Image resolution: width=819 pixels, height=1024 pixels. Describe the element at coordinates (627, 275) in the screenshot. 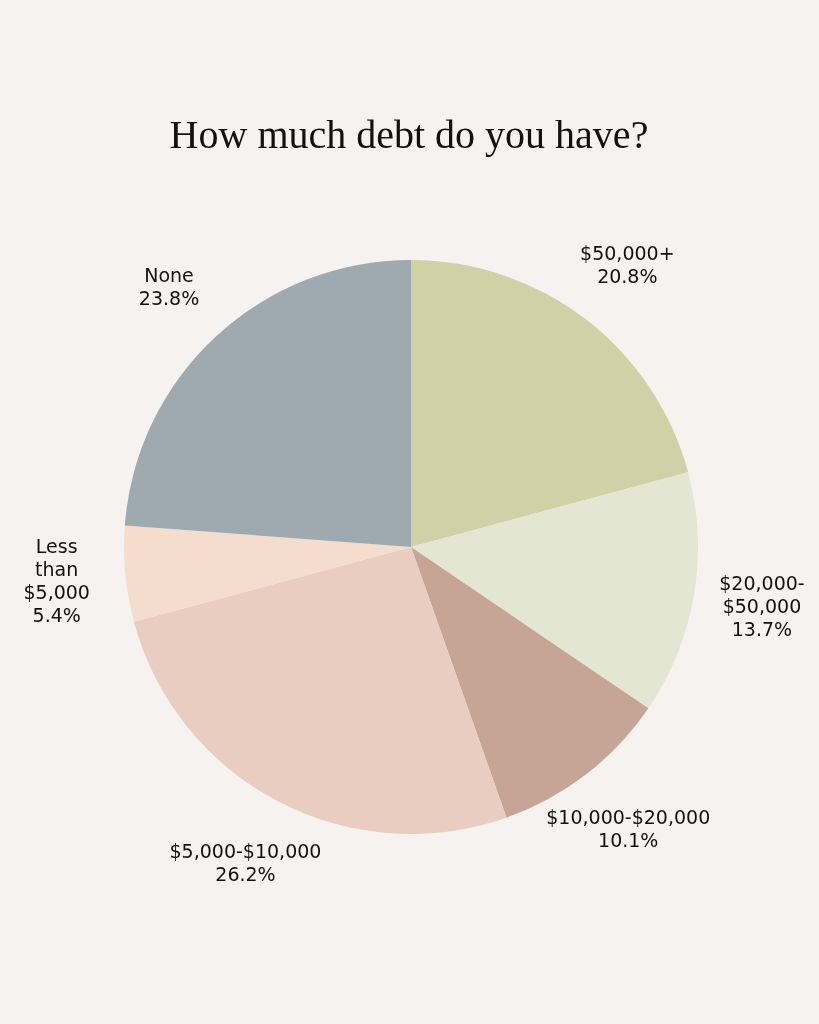

I see `data-label: 20.8%` at that location.